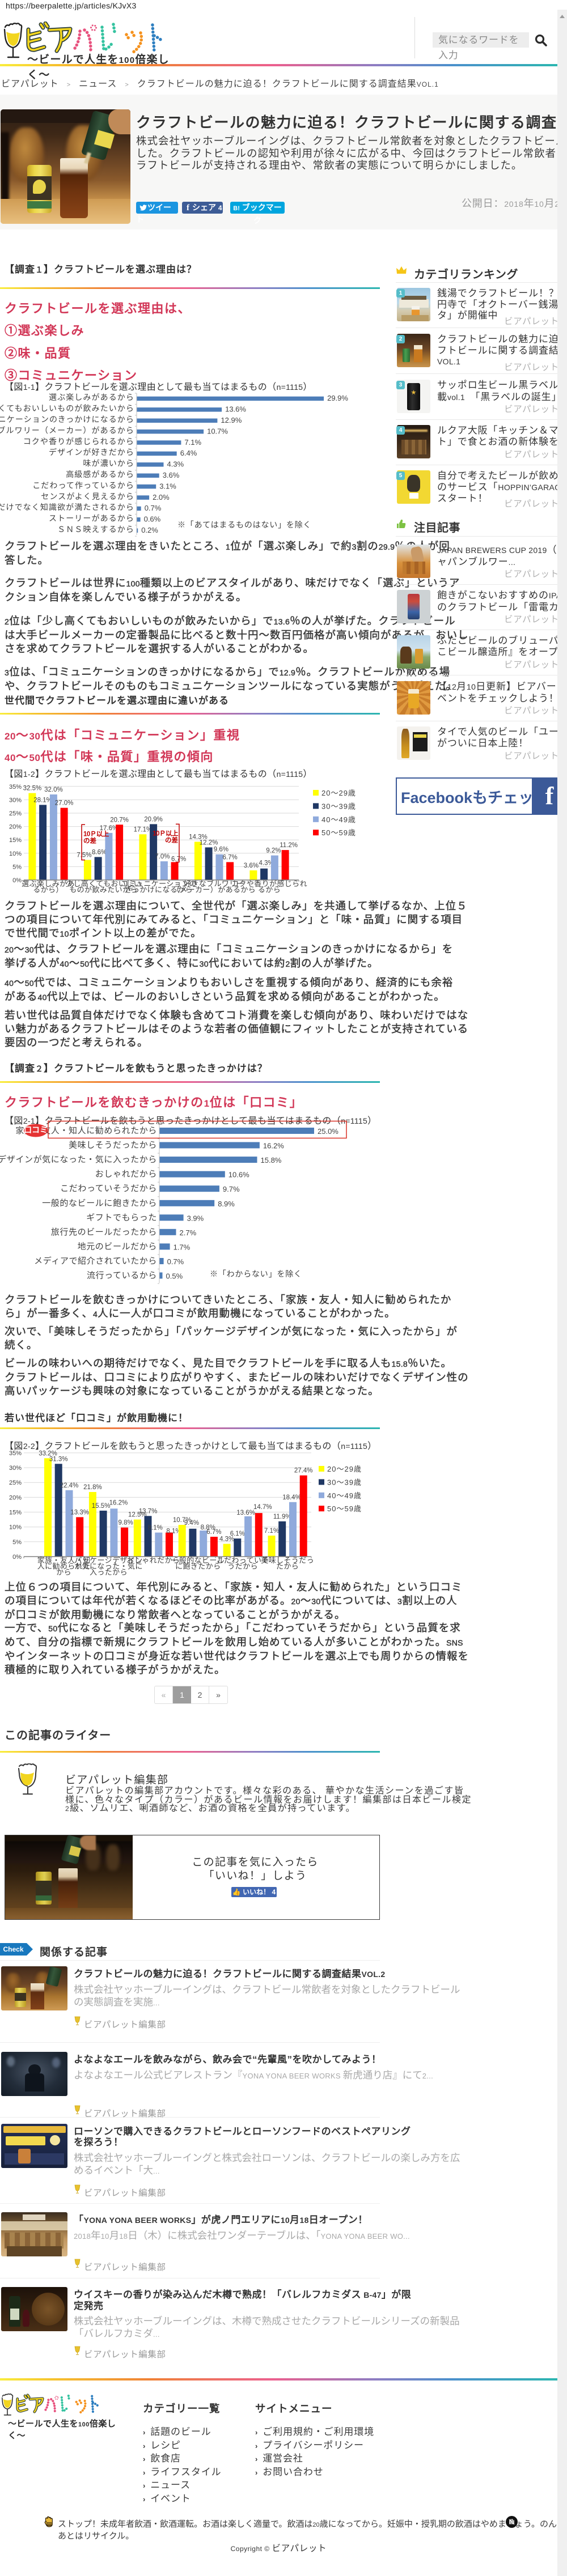  Describe the element at coordinates (87, 496) in the screenshot. I see `svg-text: センスがよく見えるから` at that location.